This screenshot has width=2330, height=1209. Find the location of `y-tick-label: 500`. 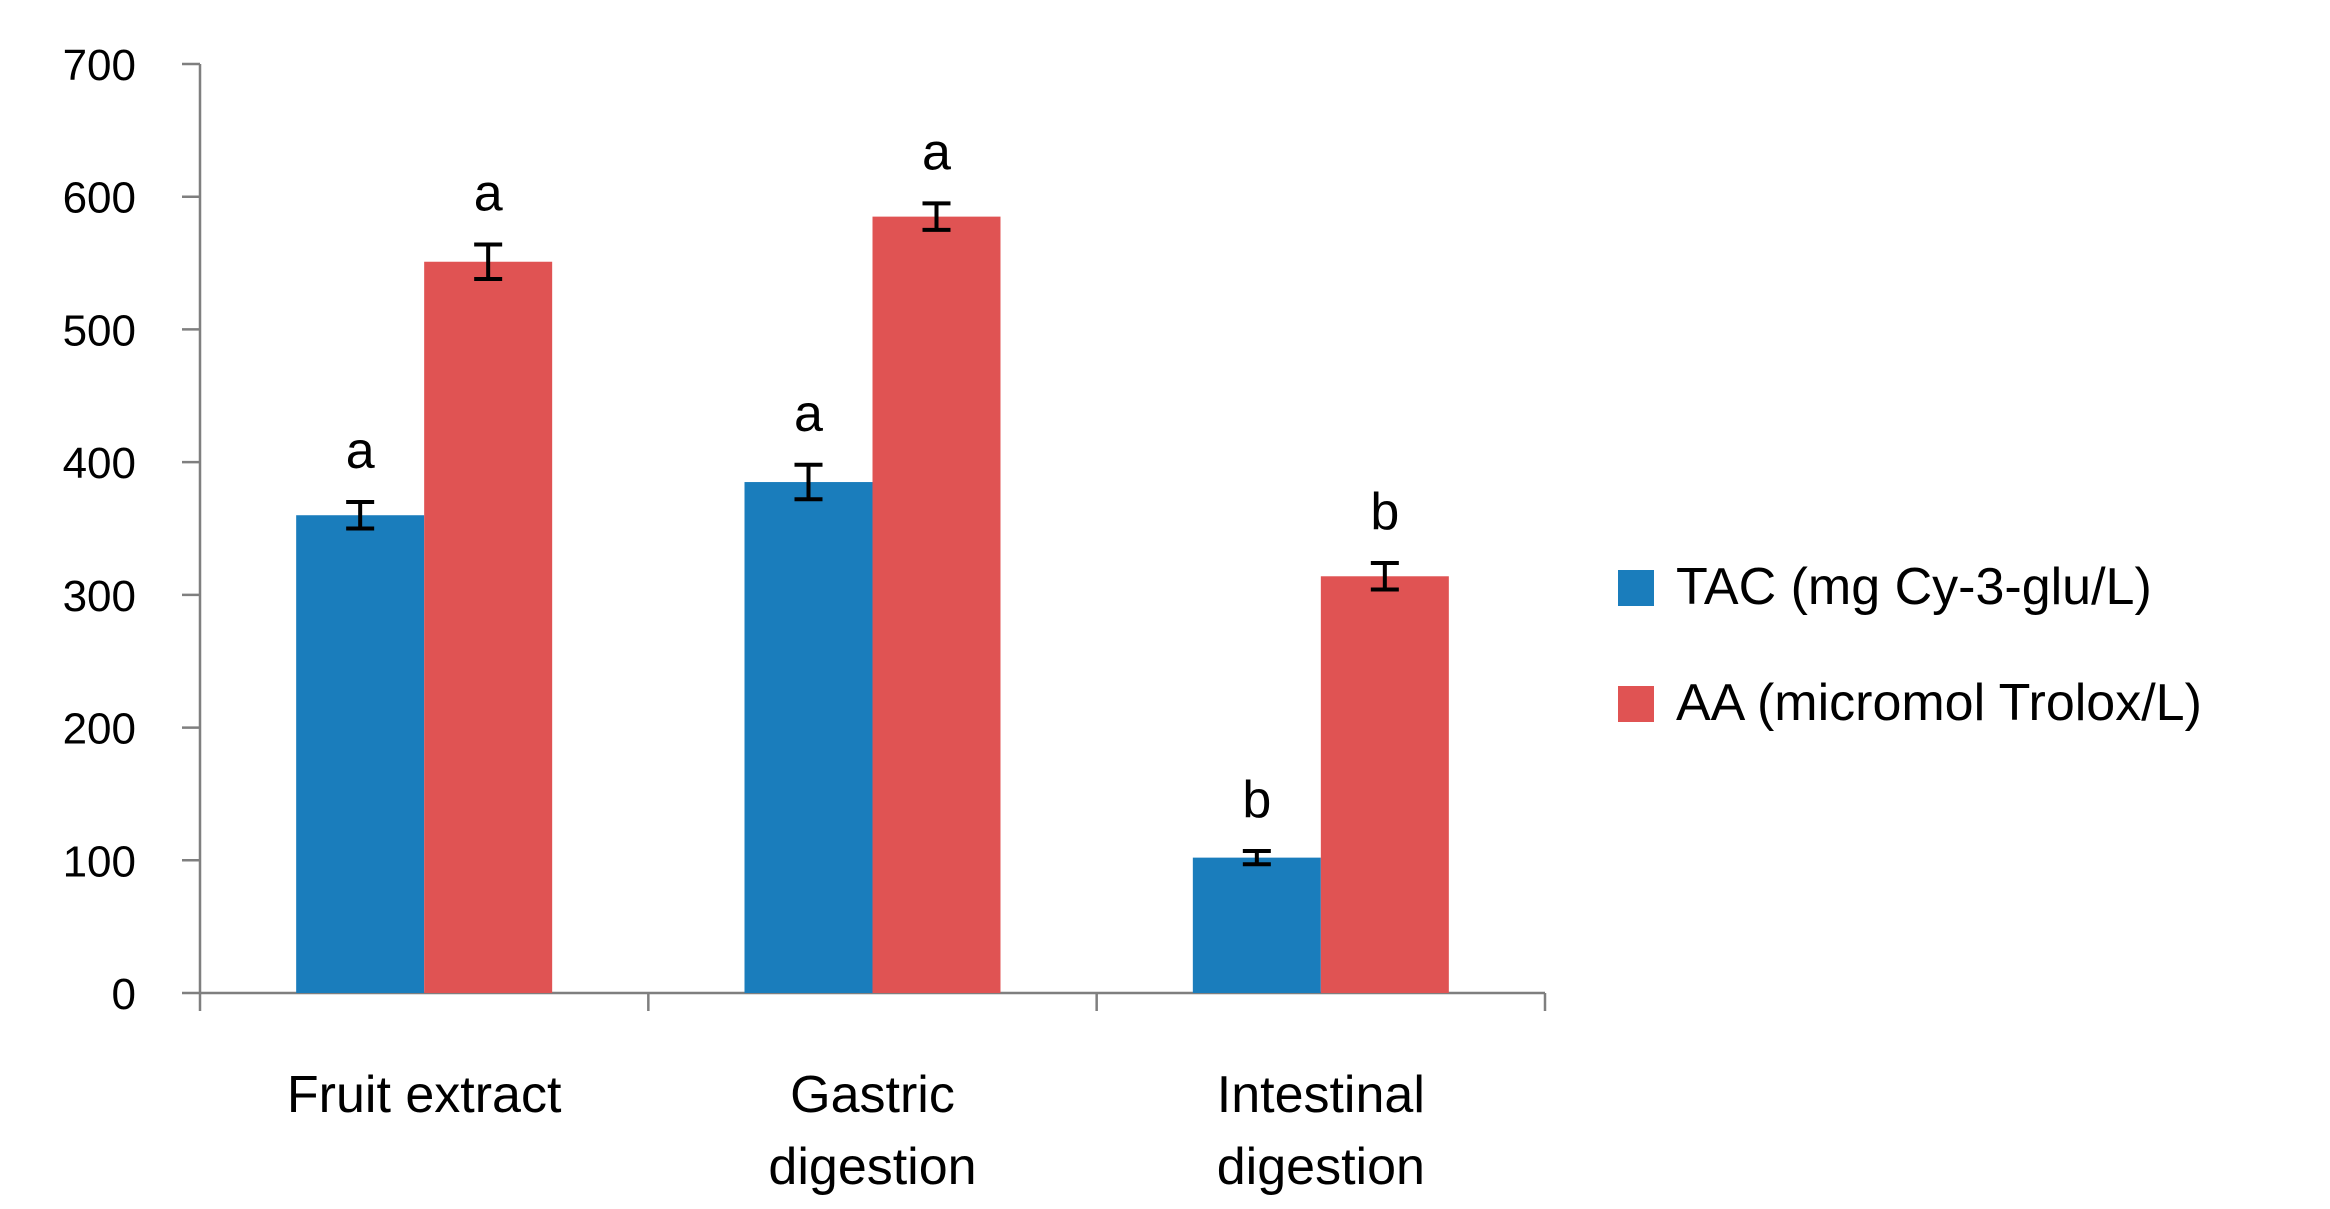

y-tick-label: 500 is located at coordinates (99, 330).